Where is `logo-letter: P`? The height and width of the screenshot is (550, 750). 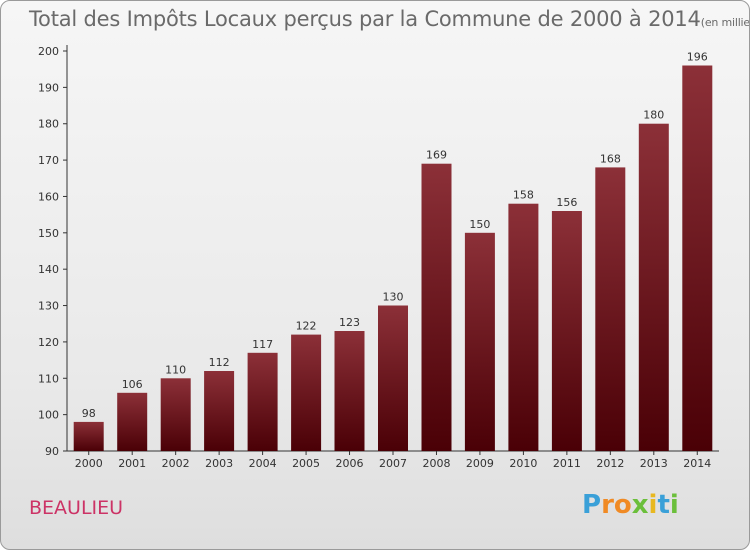
logo-letter: P is located at coordinates (592, 505).